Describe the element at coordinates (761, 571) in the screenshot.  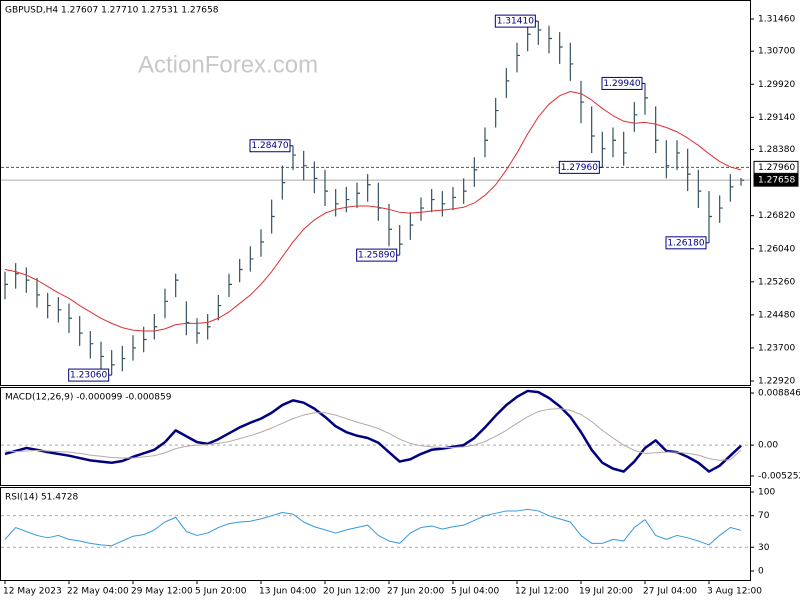
I see `y-tick-label: 0` at that location.